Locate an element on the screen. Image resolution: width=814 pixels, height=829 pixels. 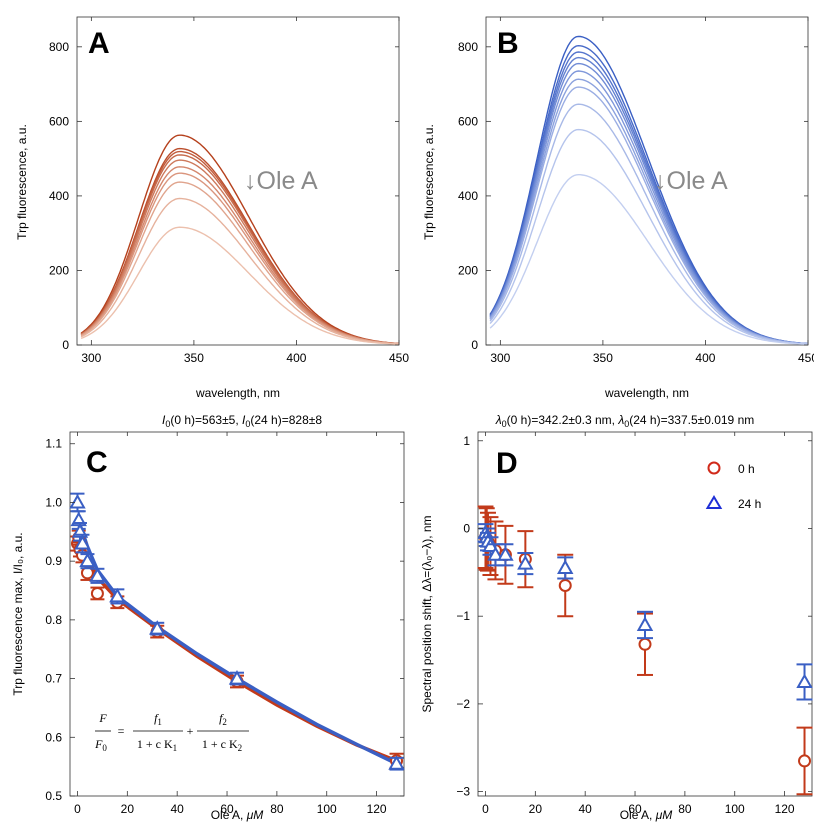
y-tick-label: 0.5 is located at coordinates (53, 796).